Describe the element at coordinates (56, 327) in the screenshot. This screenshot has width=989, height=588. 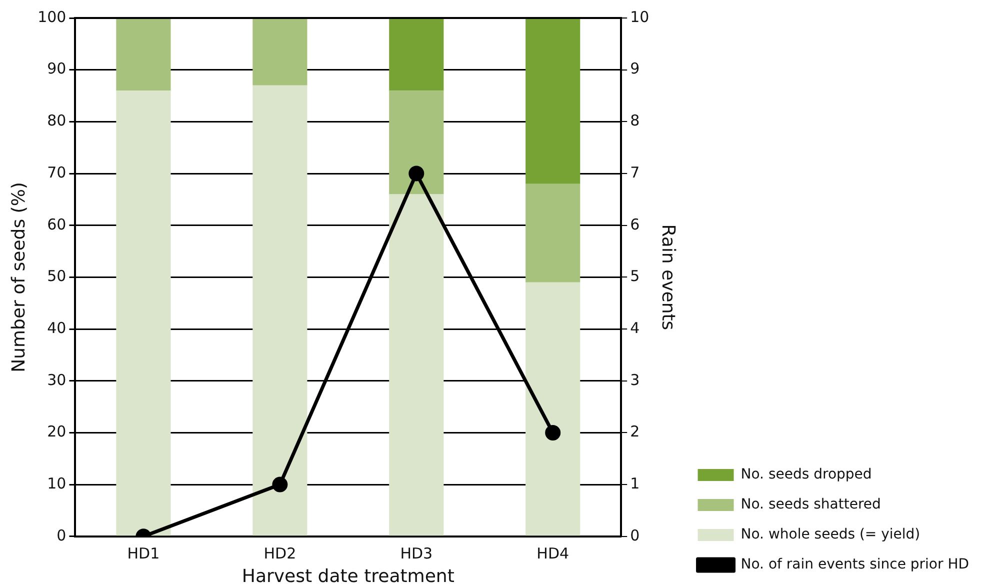
I see `y-tick-label: 40` at that location.